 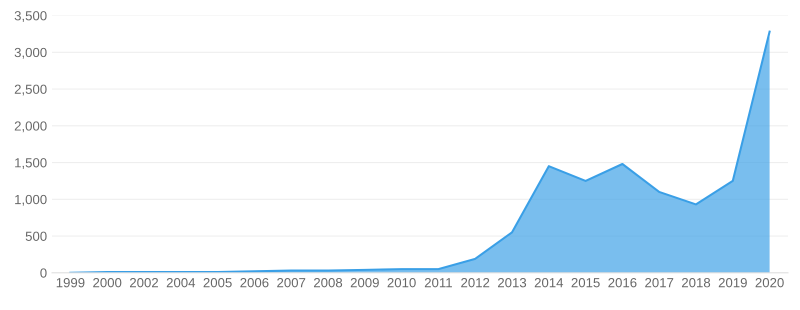 I want to click on x-tick-label: 2000, so click(x=107, y=283).